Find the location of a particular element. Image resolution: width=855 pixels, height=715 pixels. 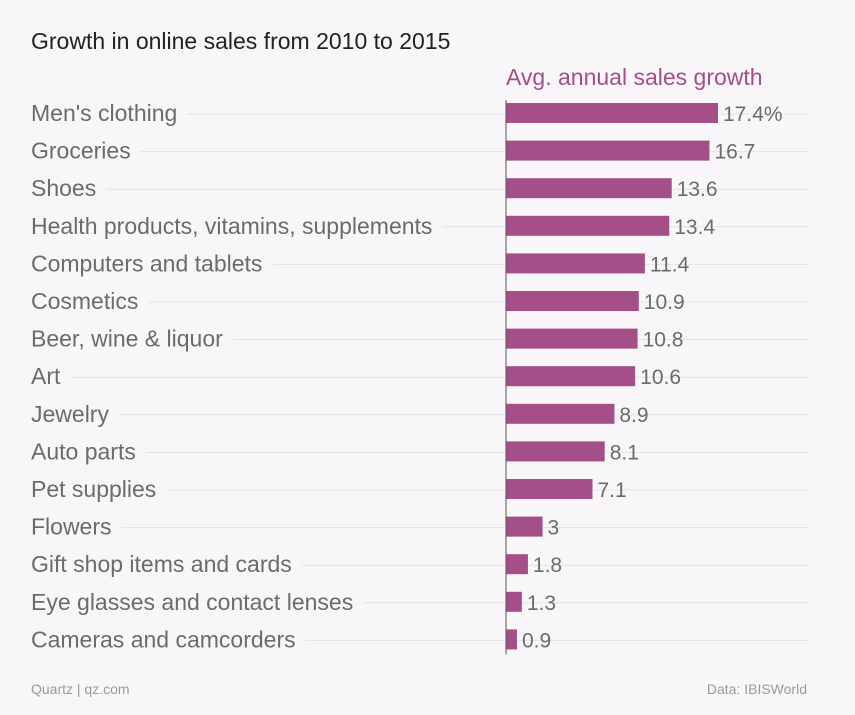

category-label: Beer, wine & liquor is located at coordinates (127, 339).